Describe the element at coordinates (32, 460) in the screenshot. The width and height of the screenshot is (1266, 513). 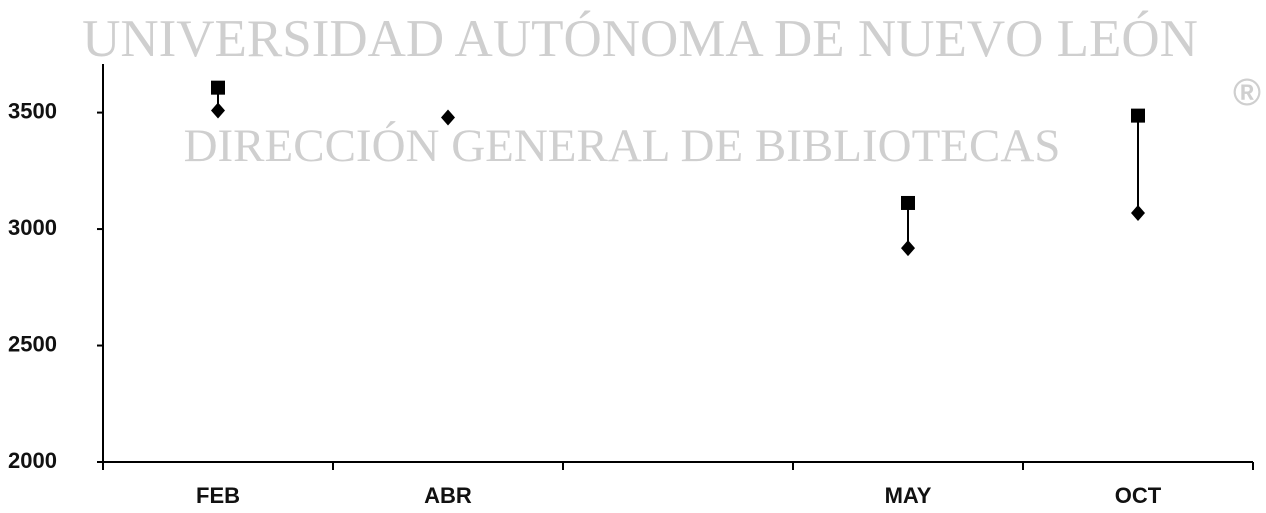
I see `y-tick-label: 2000` at that location.